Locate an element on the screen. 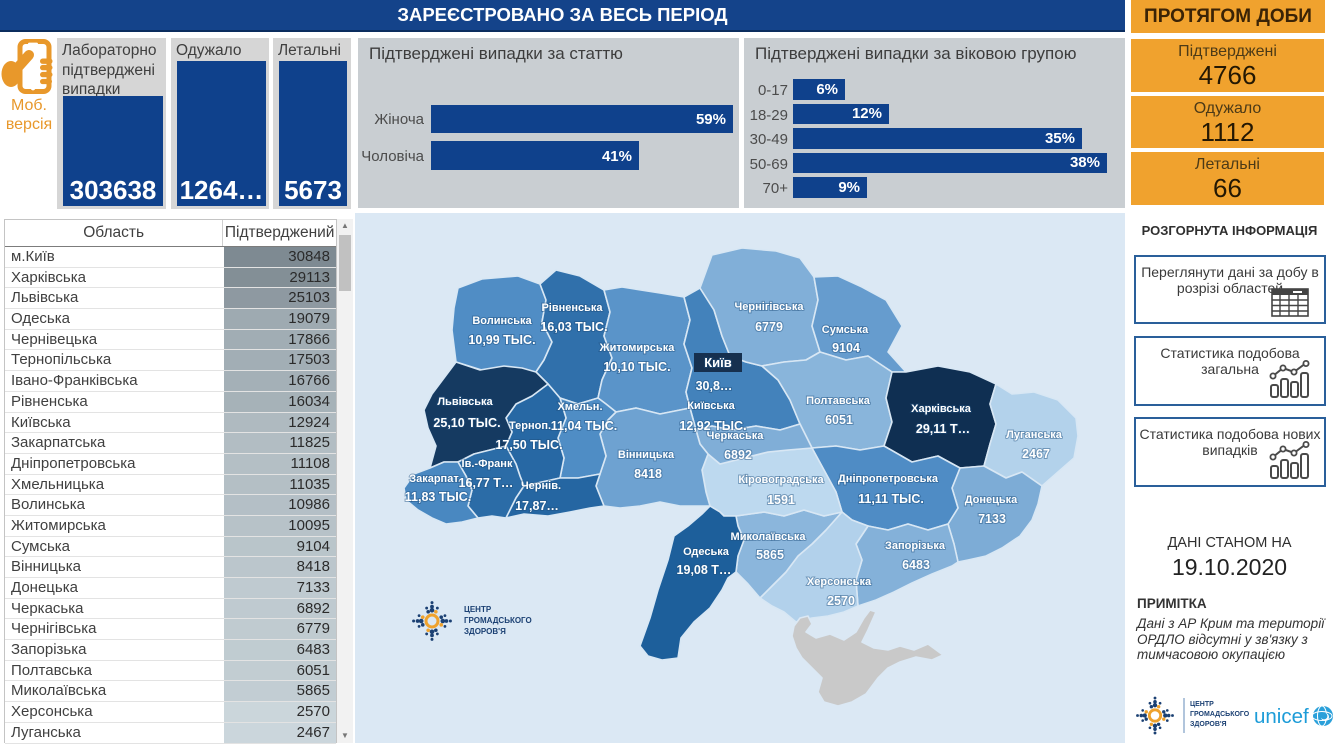 The width and height of the screenshot is (1334, 744). svg-text: Вінницька is located at coordinates (646, 455).